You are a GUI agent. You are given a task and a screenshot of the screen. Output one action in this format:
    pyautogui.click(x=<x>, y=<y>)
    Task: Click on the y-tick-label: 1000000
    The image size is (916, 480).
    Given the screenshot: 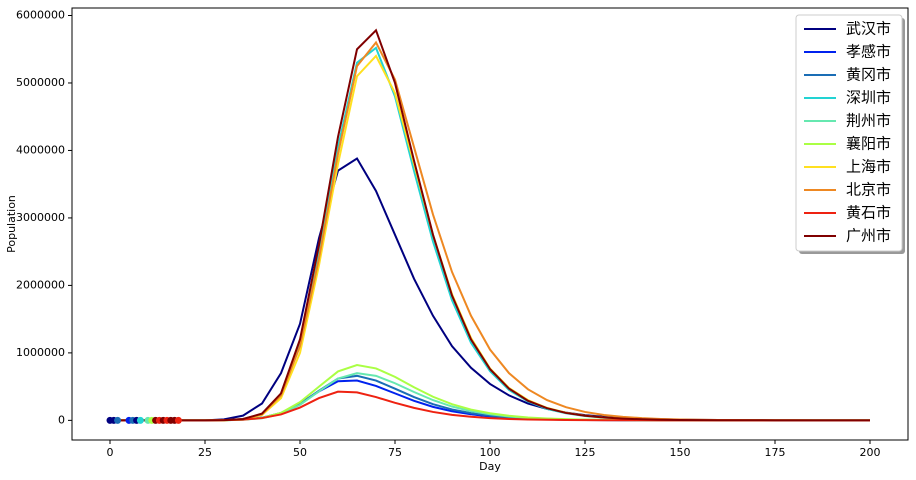 What is the action you would take?
    pyautogui.click(x=40, y=352)
    